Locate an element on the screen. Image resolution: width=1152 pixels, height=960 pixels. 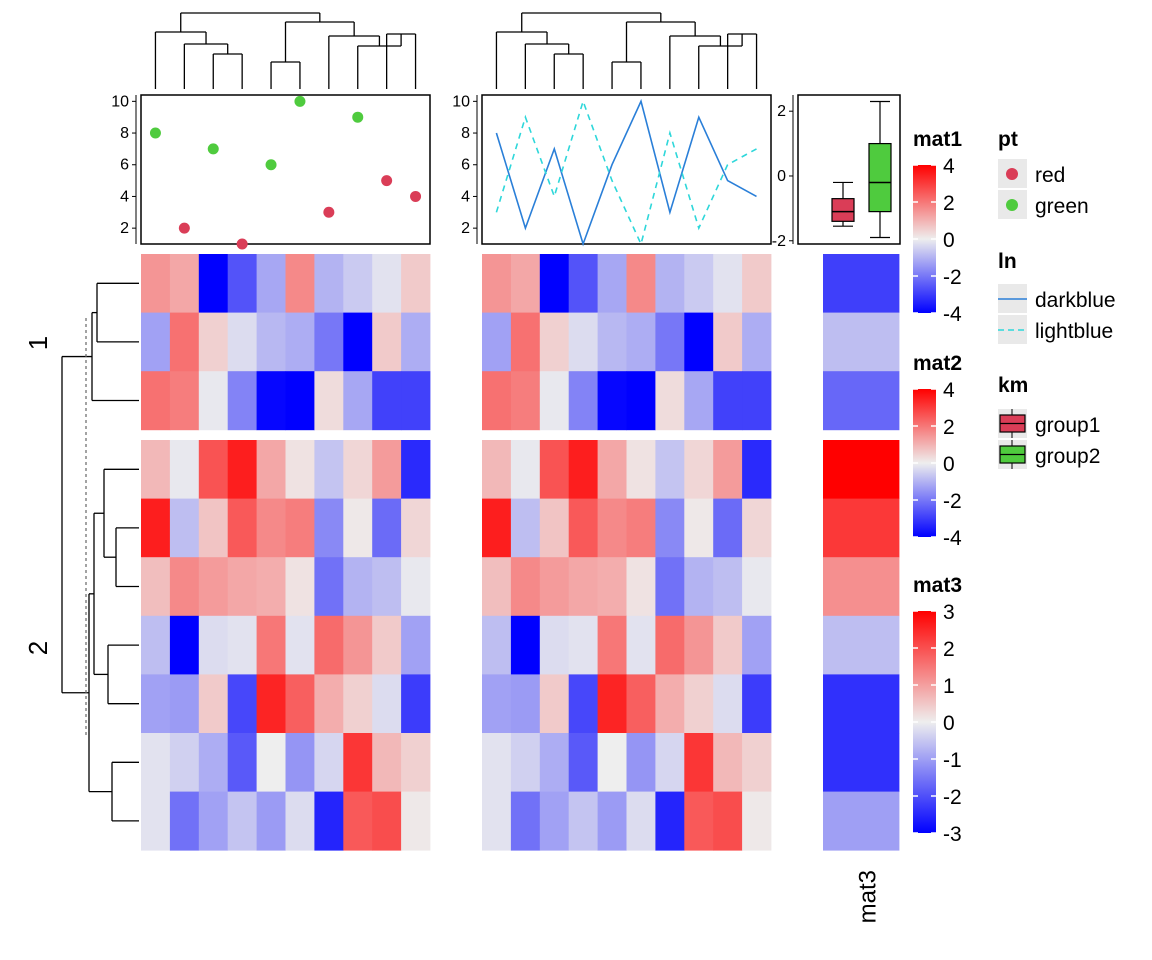
legend-mat2-tick-label: 2 is located at coordinates (949, 427).